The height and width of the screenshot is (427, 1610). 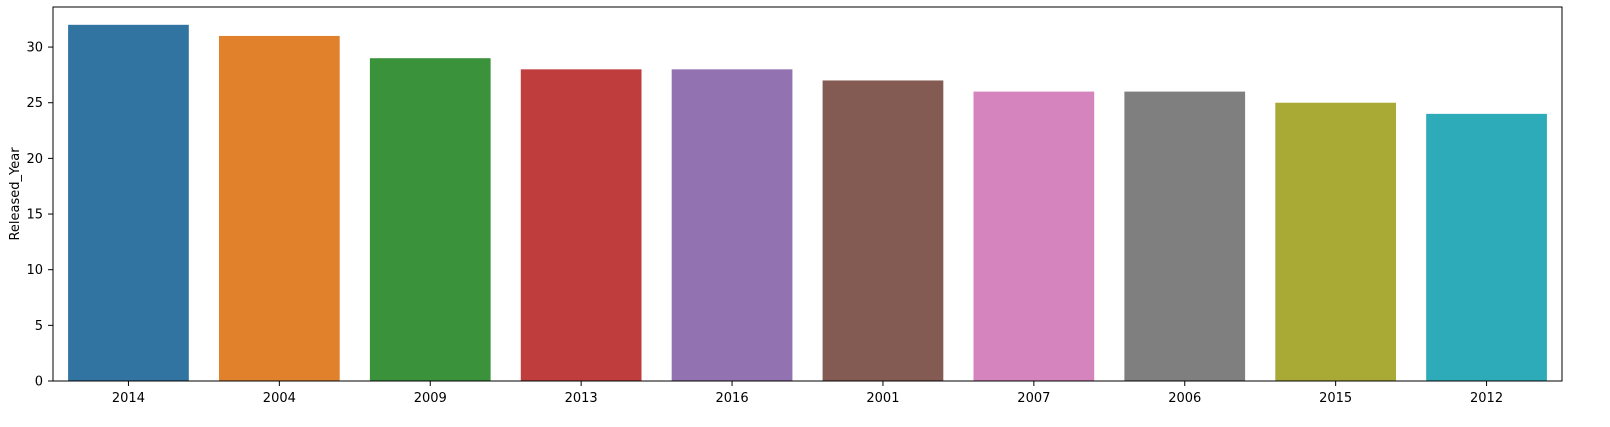 What do you see at coordinates (1033, 398) in the screenshot?
I see `x-tick-label: 2007` at bounding box center [1033, 398].